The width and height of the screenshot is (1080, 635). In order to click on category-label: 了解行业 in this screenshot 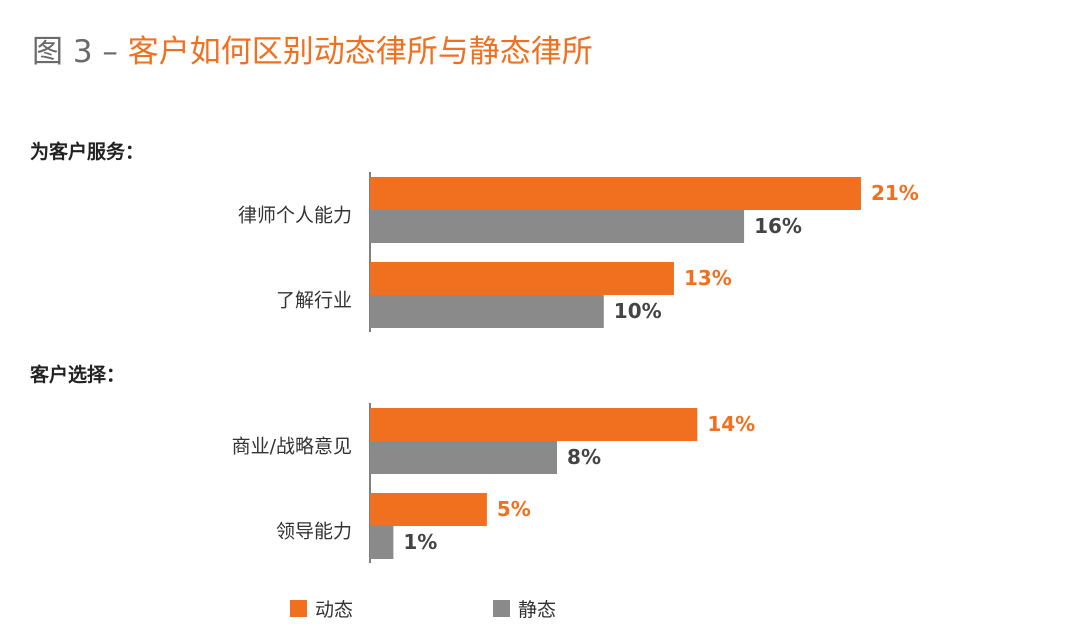, I will do `click(314, 301)`.